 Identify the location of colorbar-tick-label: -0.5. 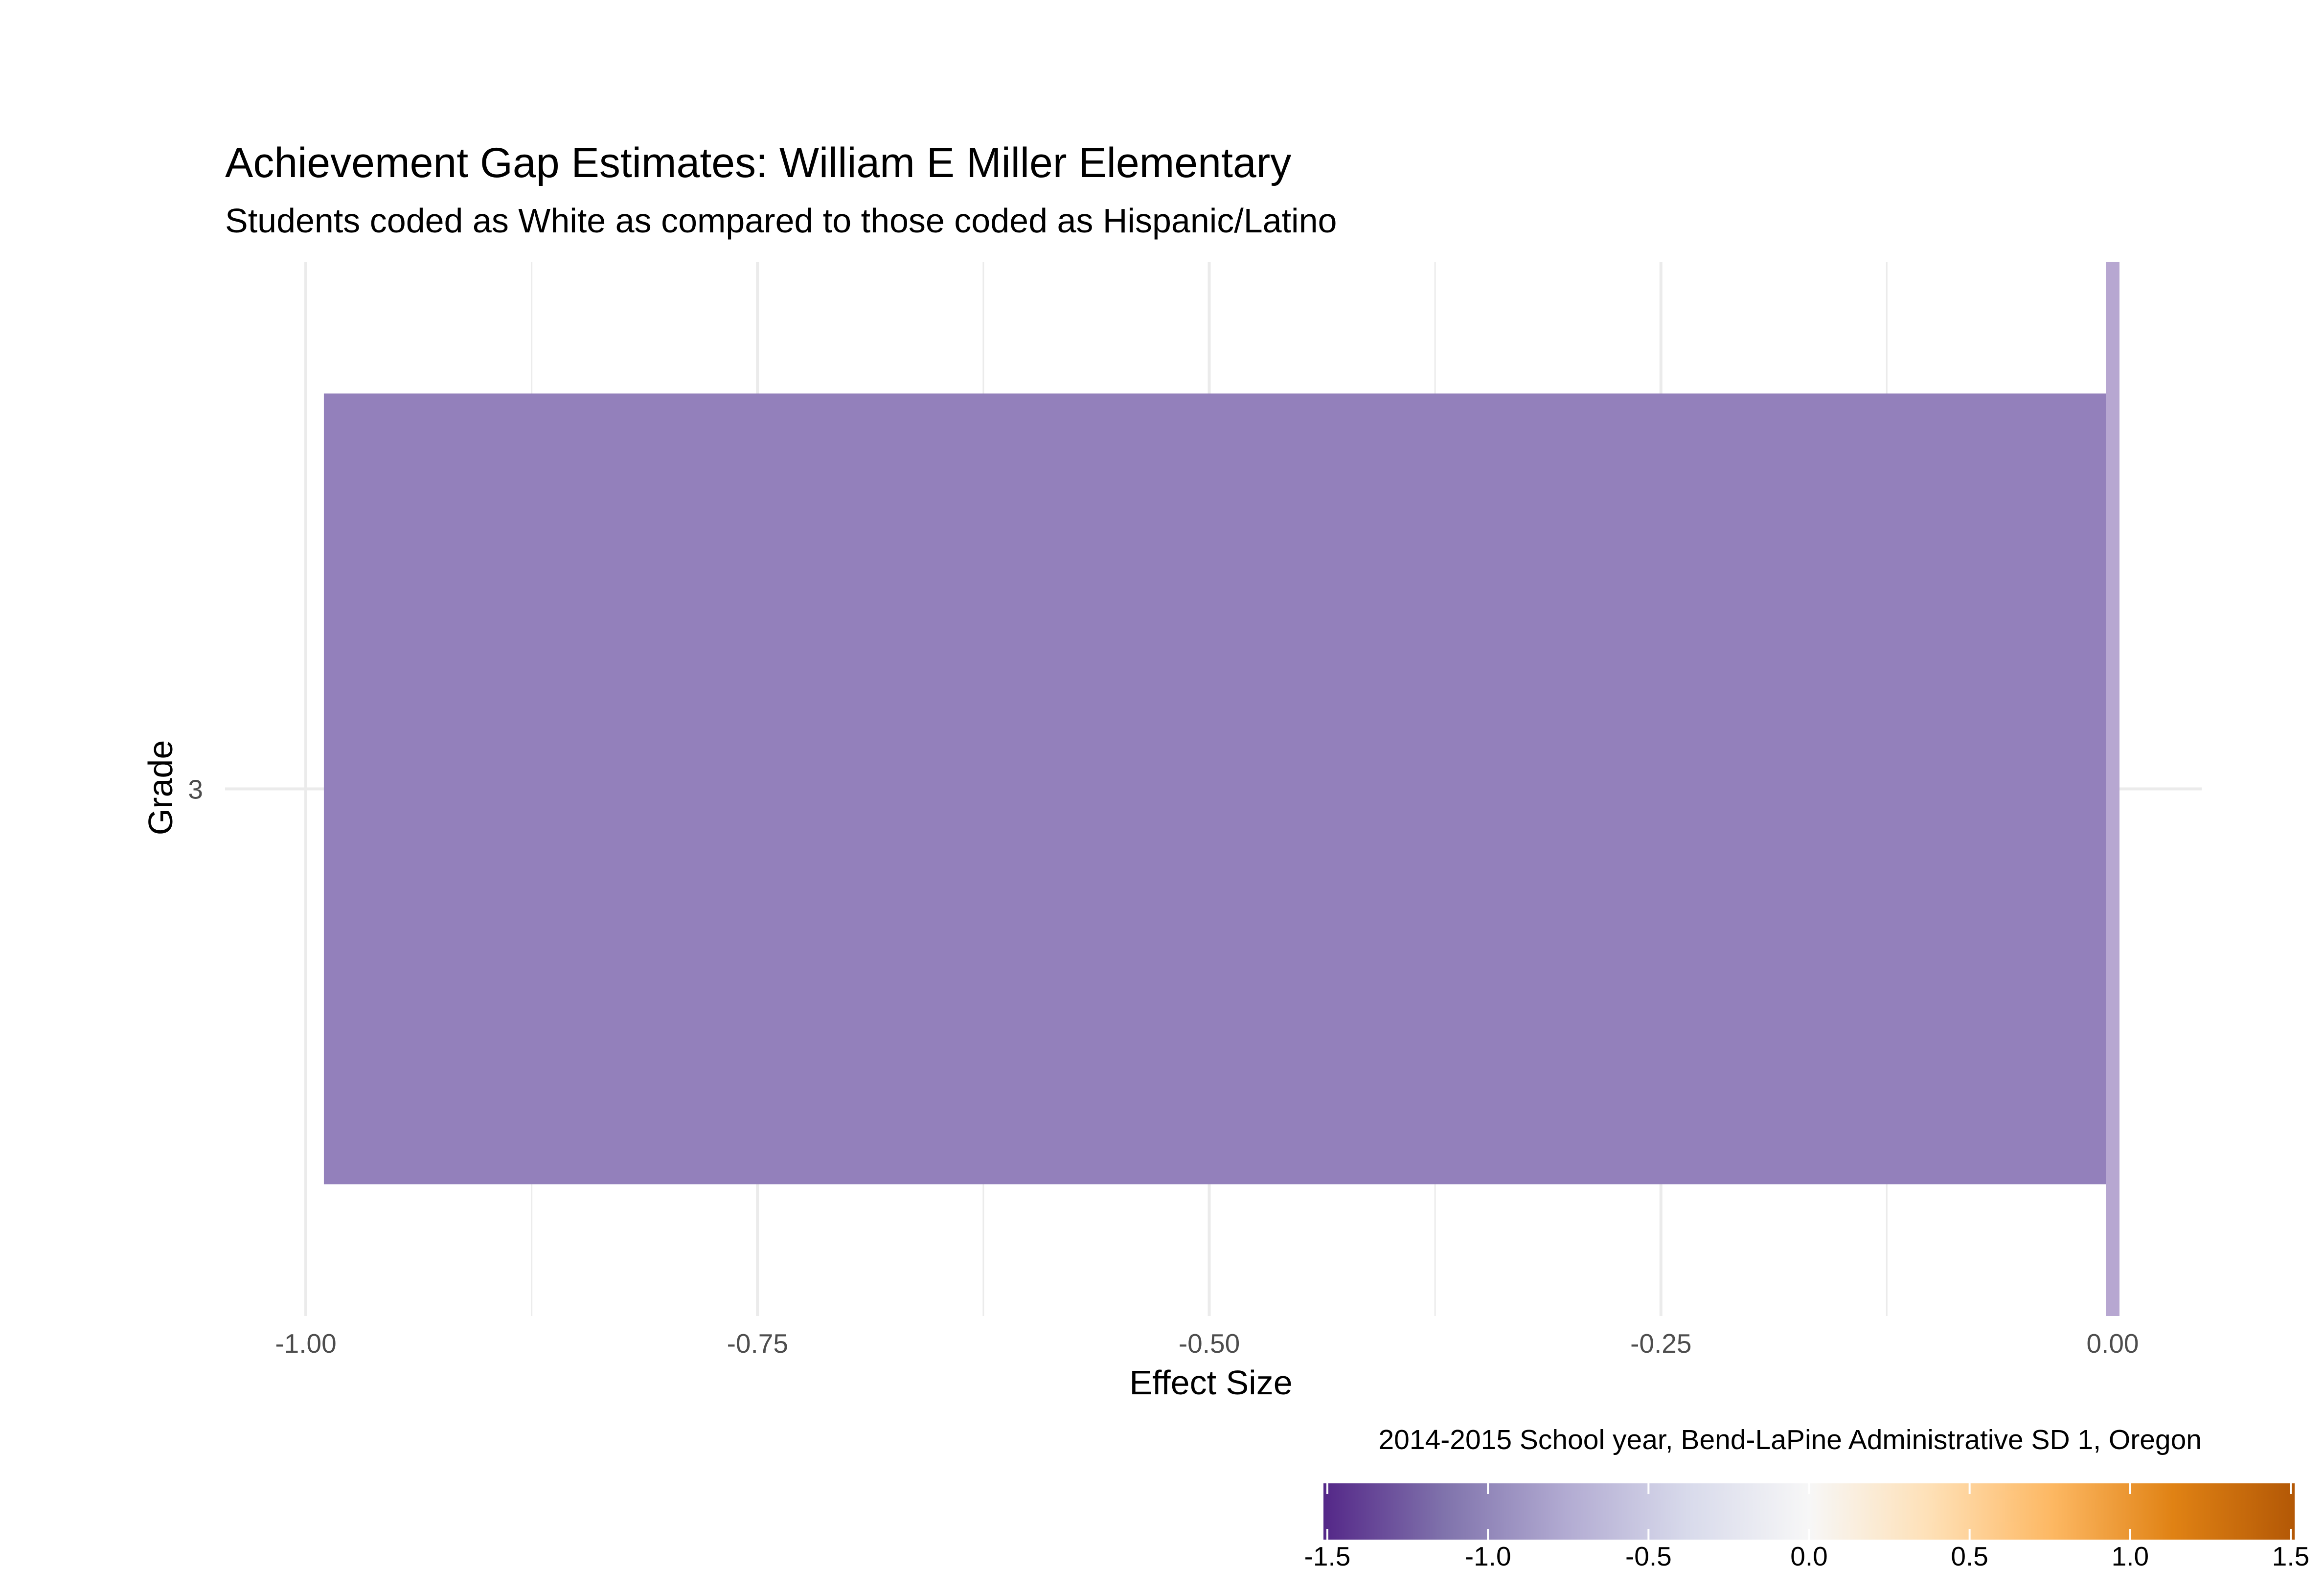
(1649, 1556).